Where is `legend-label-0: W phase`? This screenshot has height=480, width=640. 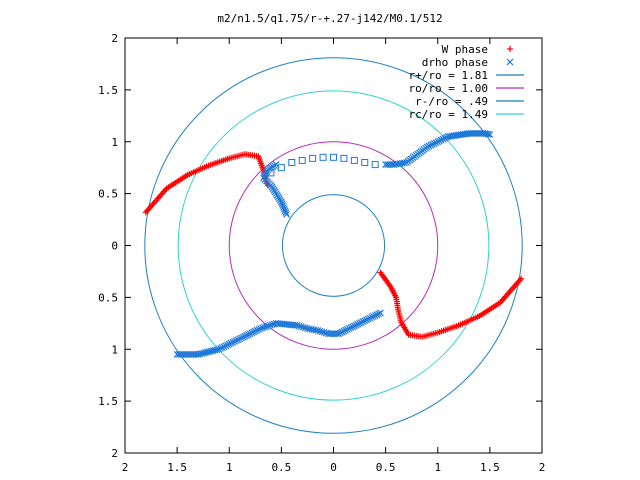 legend-label-0: W phase is located at coordinates (465, 49).